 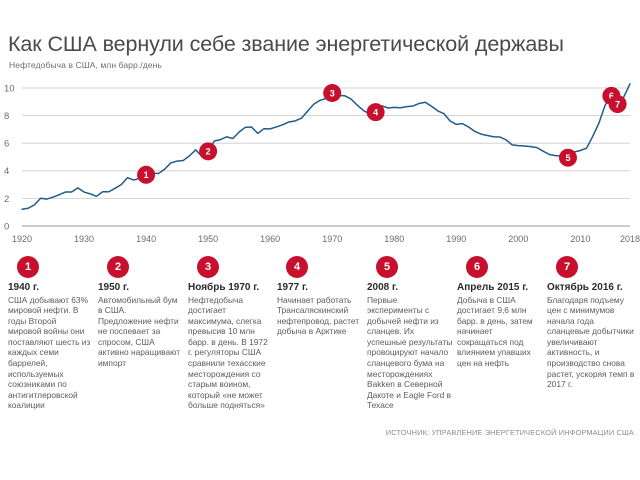 What do you see at coordinates (630, 239) in the screenshot?
I see `x-axis-tick-label: 2018` at bounding box center [630, 239].